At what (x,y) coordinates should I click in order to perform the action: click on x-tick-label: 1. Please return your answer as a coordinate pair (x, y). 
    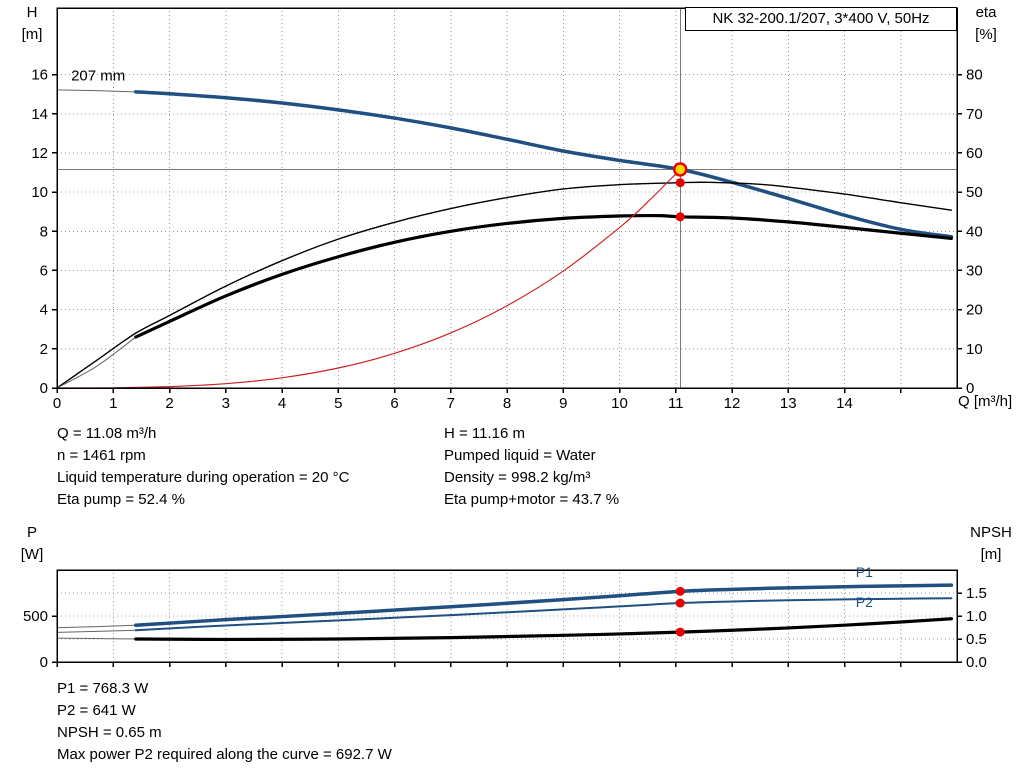
    Looking at the image, I should click on (113, 403).